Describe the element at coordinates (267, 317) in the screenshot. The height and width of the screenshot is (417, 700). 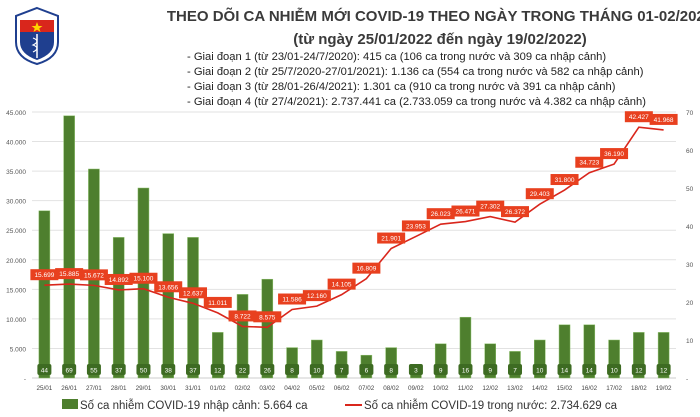
I see `line-value-label: 8.575` at that location.